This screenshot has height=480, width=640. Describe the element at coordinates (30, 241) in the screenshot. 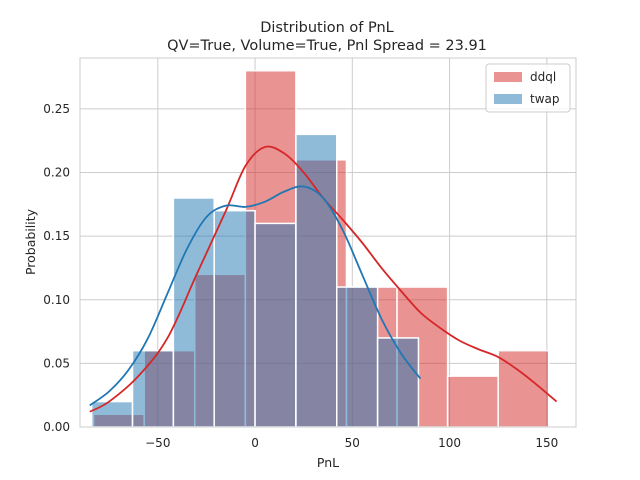

I see `y-axis-label: Probability` at that location.